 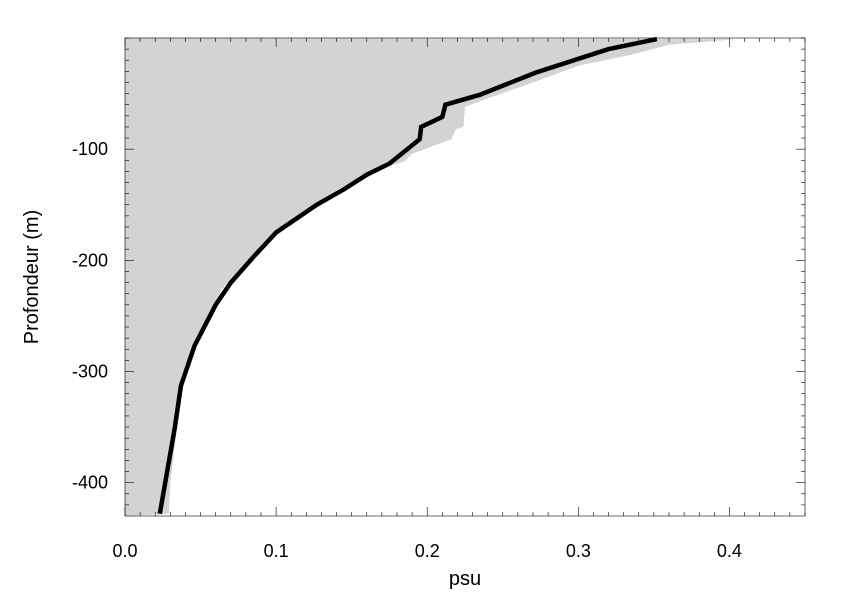 What do you see at coordinates (276, 551) in the screenshot?
I see `x-tick-label: 0.1` at bounding box center [276, 551].